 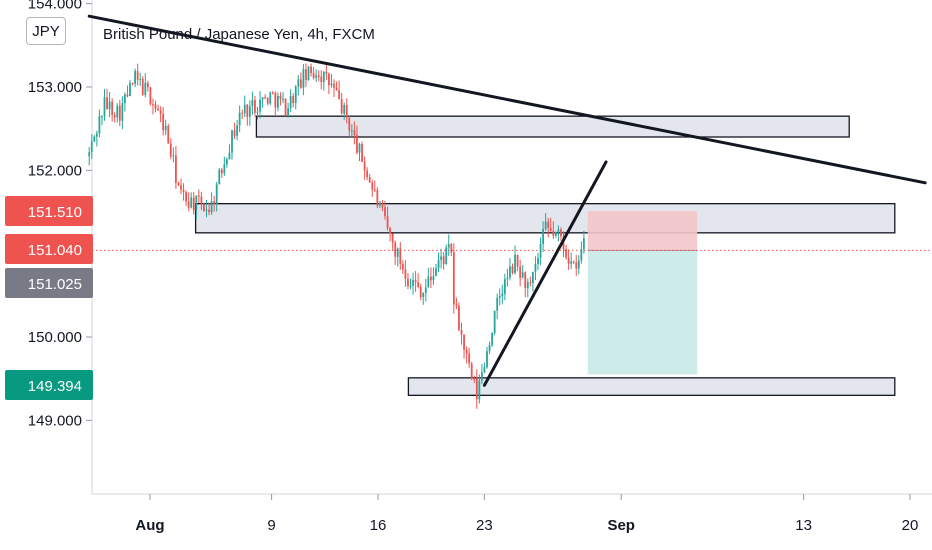 What do you see at coordinates (149, 525) in the screenshot?
I see `x-tick-label: Aug` at bounding box center [149, 525].